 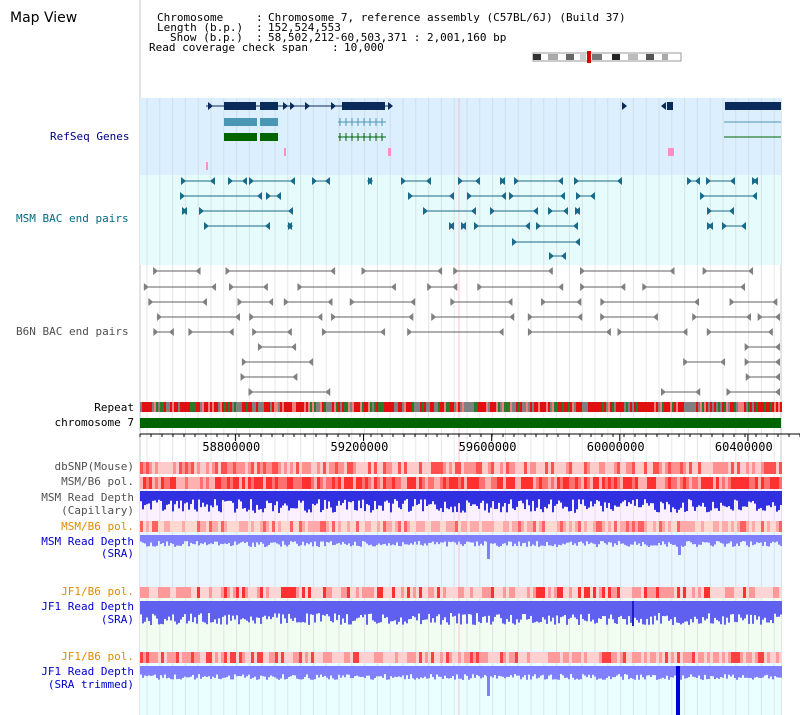 What do you see at coordinates (72, 331) in the screenshot?
I see `track-label-b6n-bac: B6N BAC end pairs` at bounding box center [72, 331].